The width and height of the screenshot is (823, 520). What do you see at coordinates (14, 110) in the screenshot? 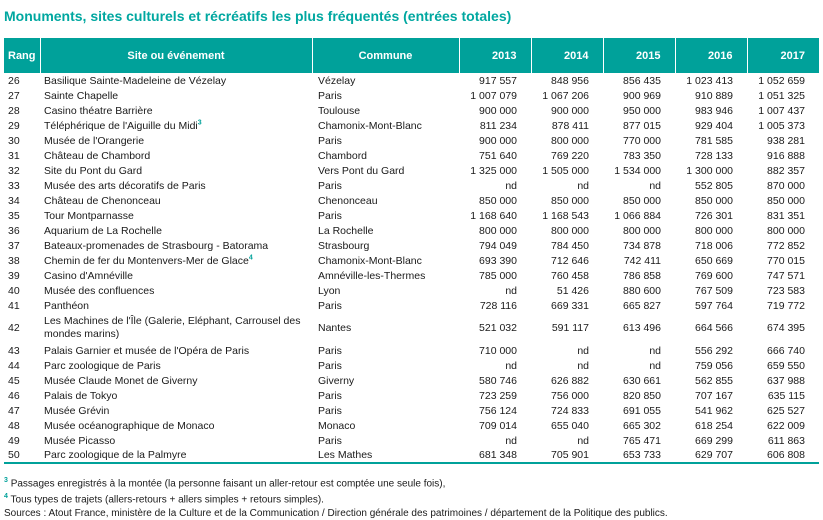
I see `rank-cell: 28` at bounding box center [14, 110].